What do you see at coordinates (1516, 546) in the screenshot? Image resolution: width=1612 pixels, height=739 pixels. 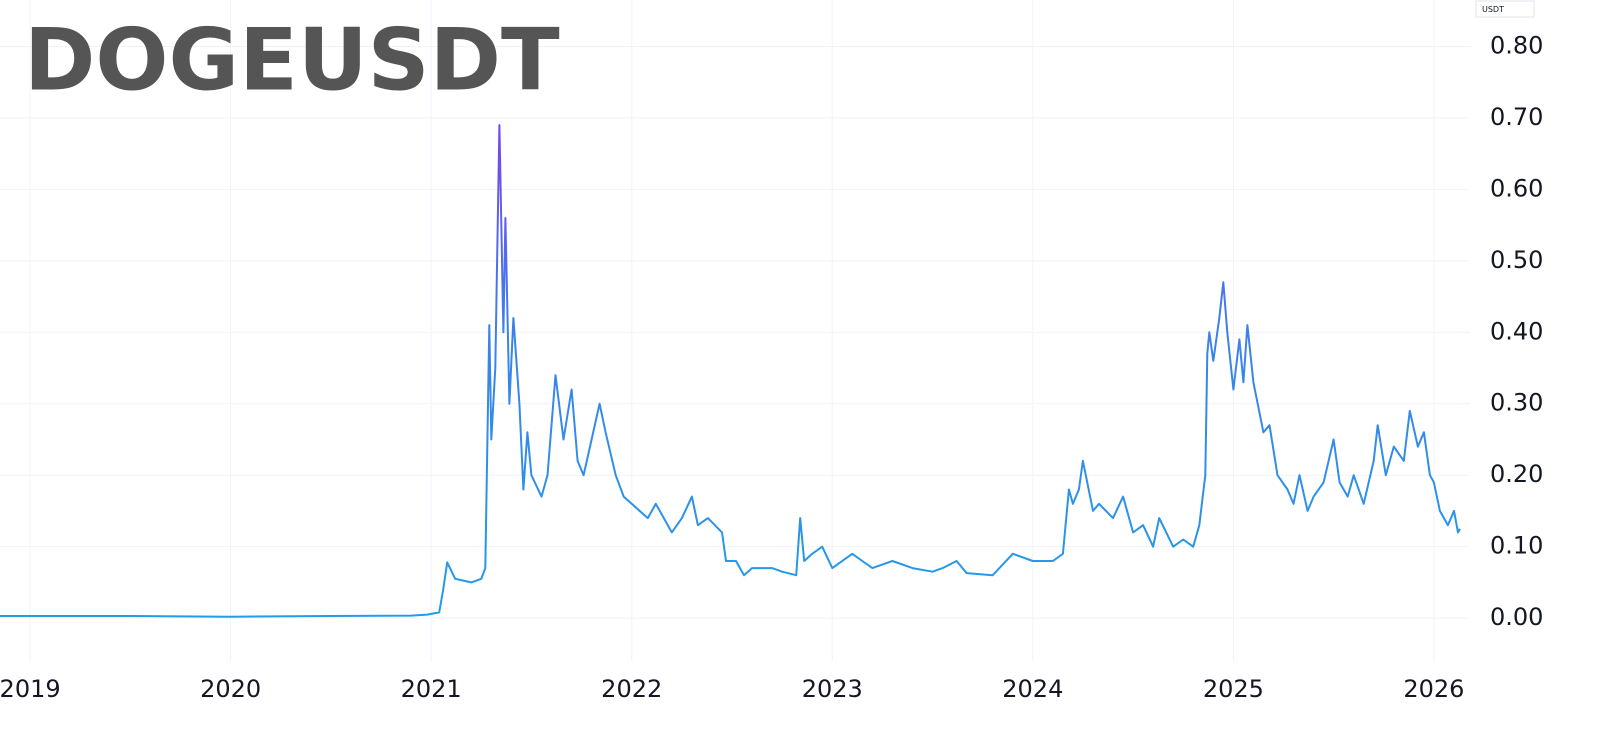 I see `y-tick-label: 0.10` at bounding box center [1516, 546].